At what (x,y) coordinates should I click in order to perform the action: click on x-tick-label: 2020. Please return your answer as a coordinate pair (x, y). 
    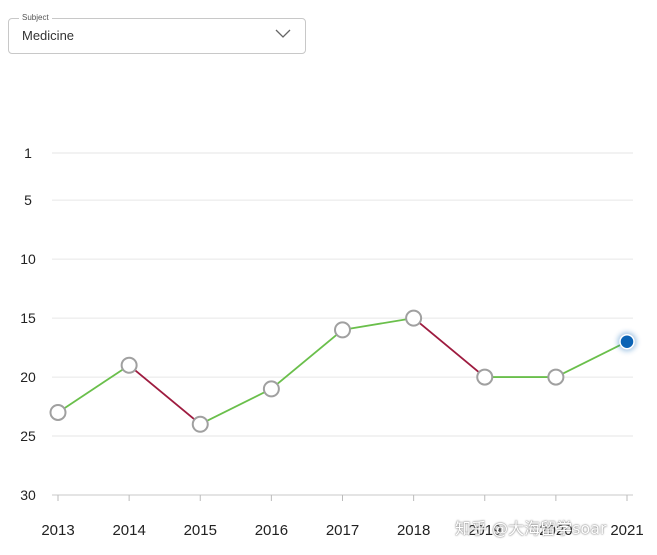
    Looking at the image, I should click on (555, 530).